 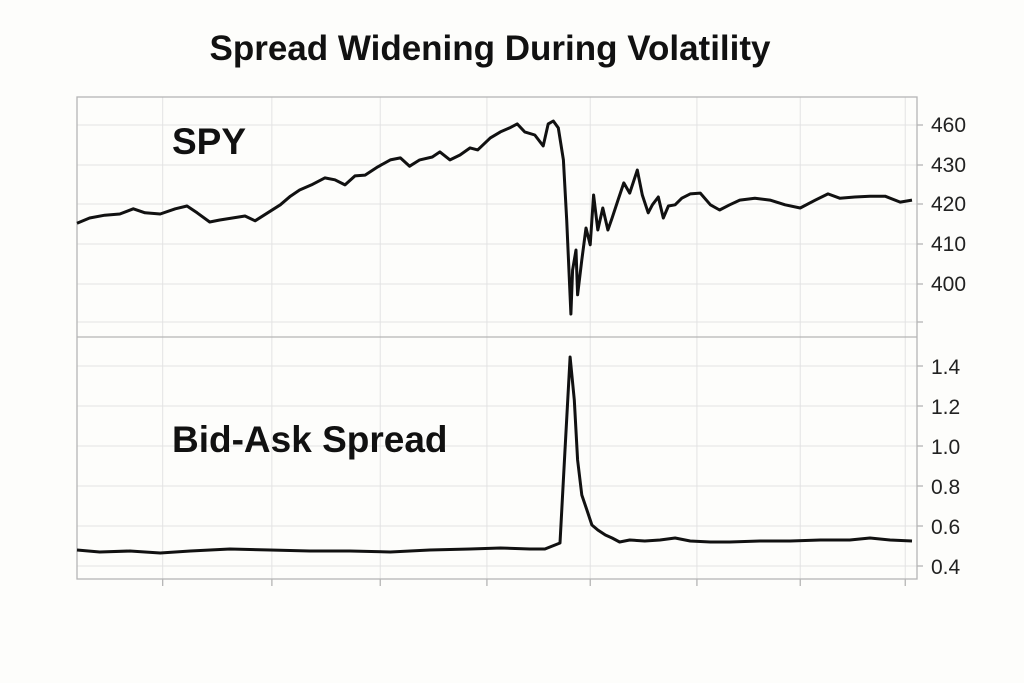 What do you see at coordinates (948, 346) in the screenshot?
I see `y-tick-labels: 460 430 420 410 400 1.4 1.2 1.0 0.8 0.6 0.4` at bounding box center [948, 346].